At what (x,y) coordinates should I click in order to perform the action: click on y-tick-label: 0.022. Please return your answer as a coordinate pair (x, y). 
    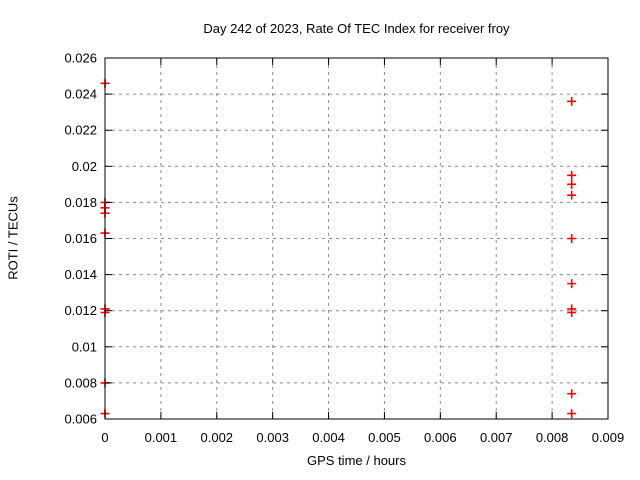
    Looking at the image, I should click on (80, 130).